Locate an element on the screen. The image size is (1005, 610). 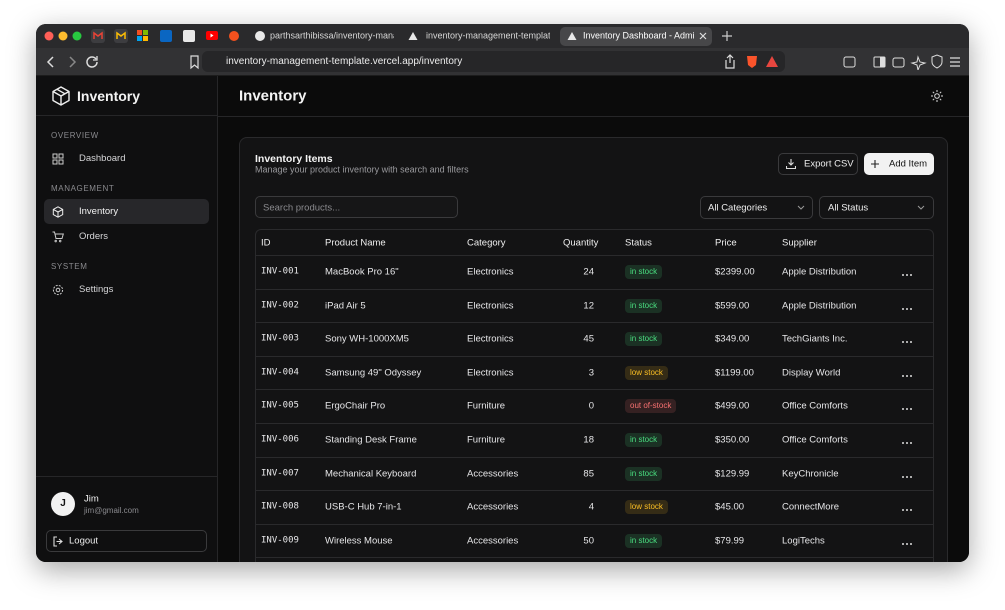
active-tab is located at coordinates (636, 36).